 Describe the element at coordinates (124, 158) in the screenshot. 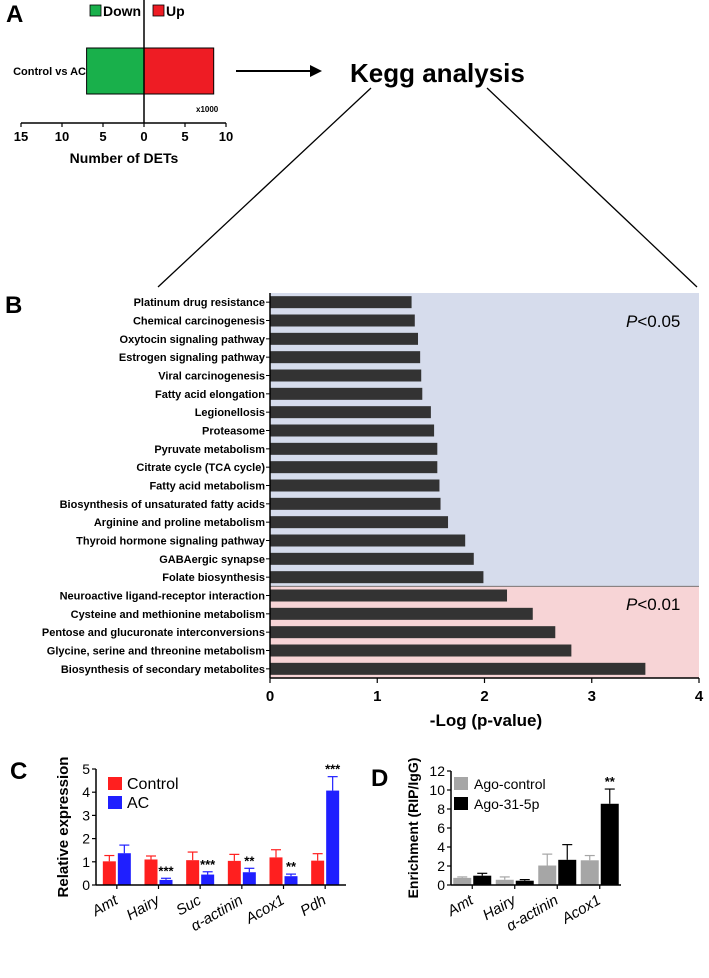

I see `x-axis-title: Number of DETs` at that location.